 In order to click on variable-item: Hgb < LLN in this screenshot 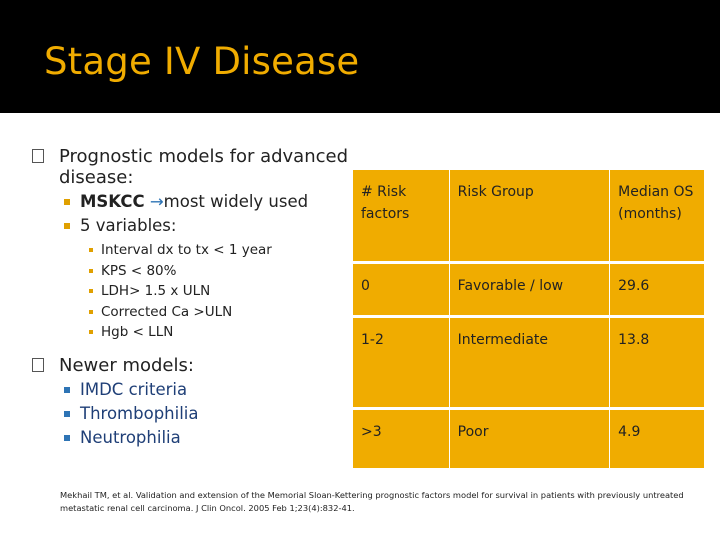, I will do `click(197, 332)`.